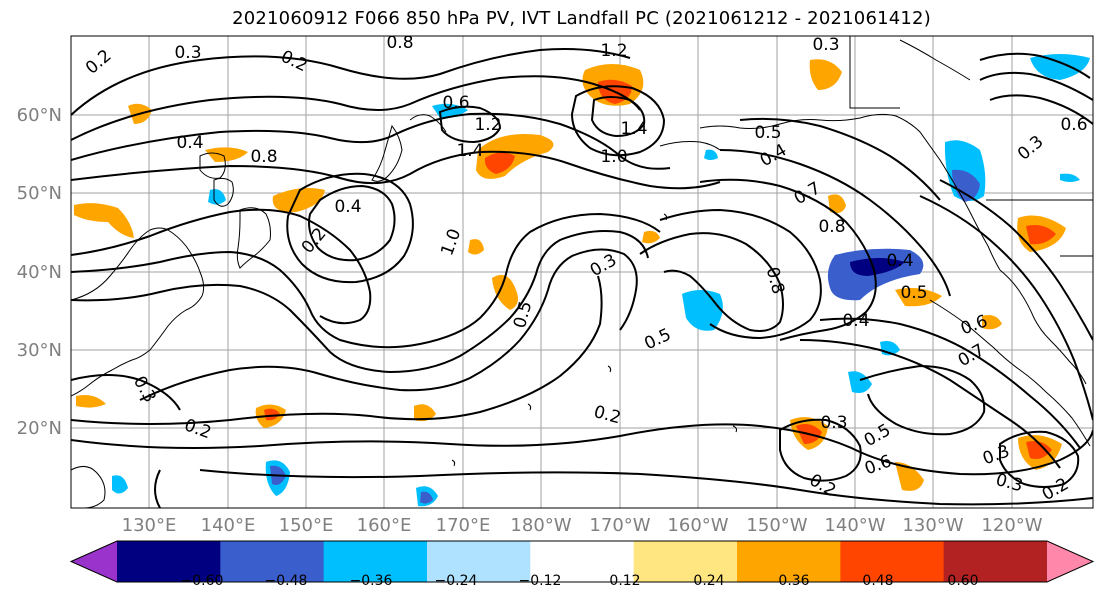 The image size is (1105, 601). Describe the element at coordinates (854, 525) in the screenshot. I see `lon-label-140w: 140°W` at that location.